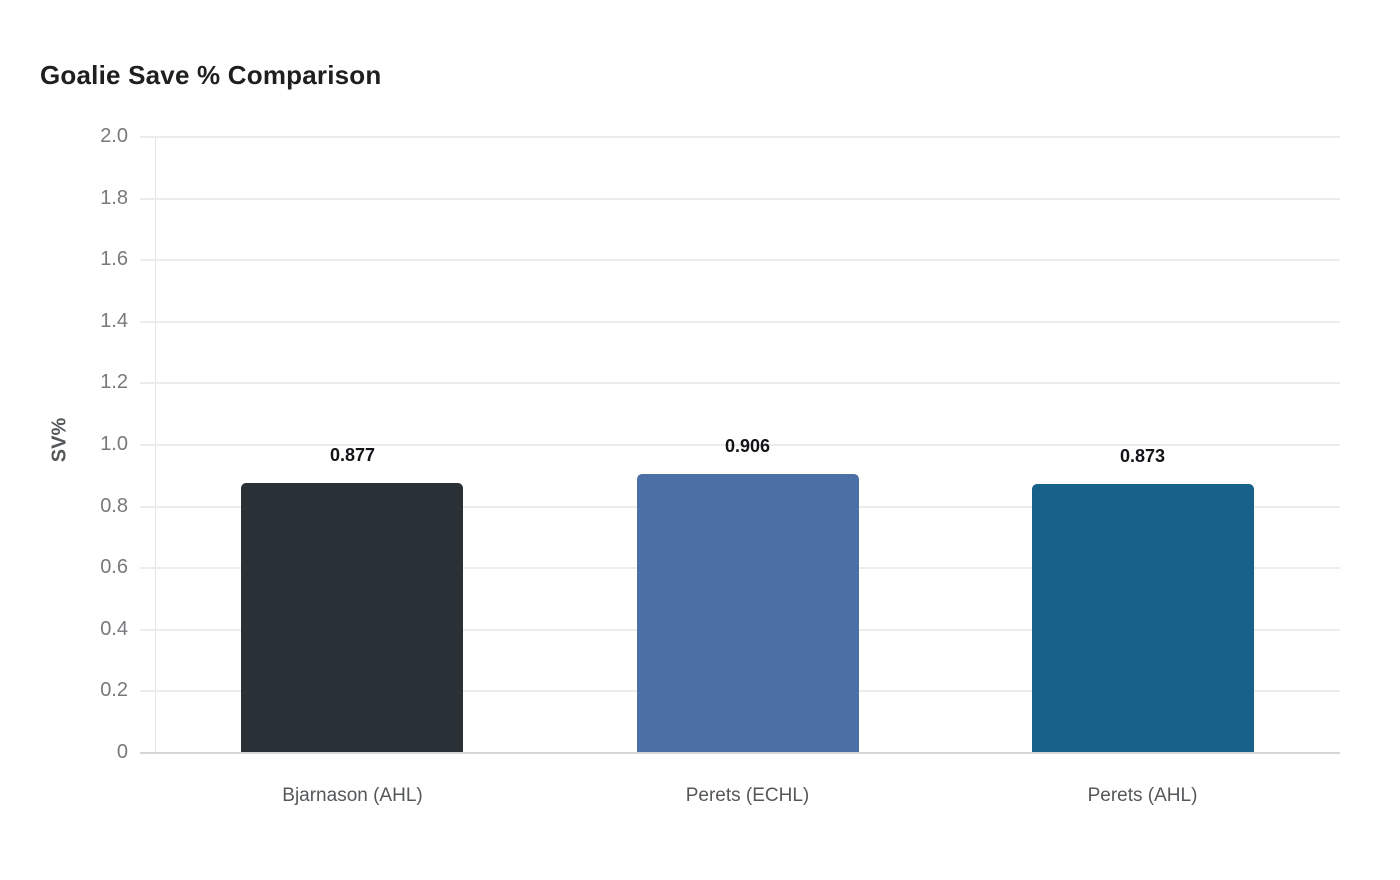 The image size is (1400, 880). I want to click on y-tick-label: 1.2, so click(114, 382).